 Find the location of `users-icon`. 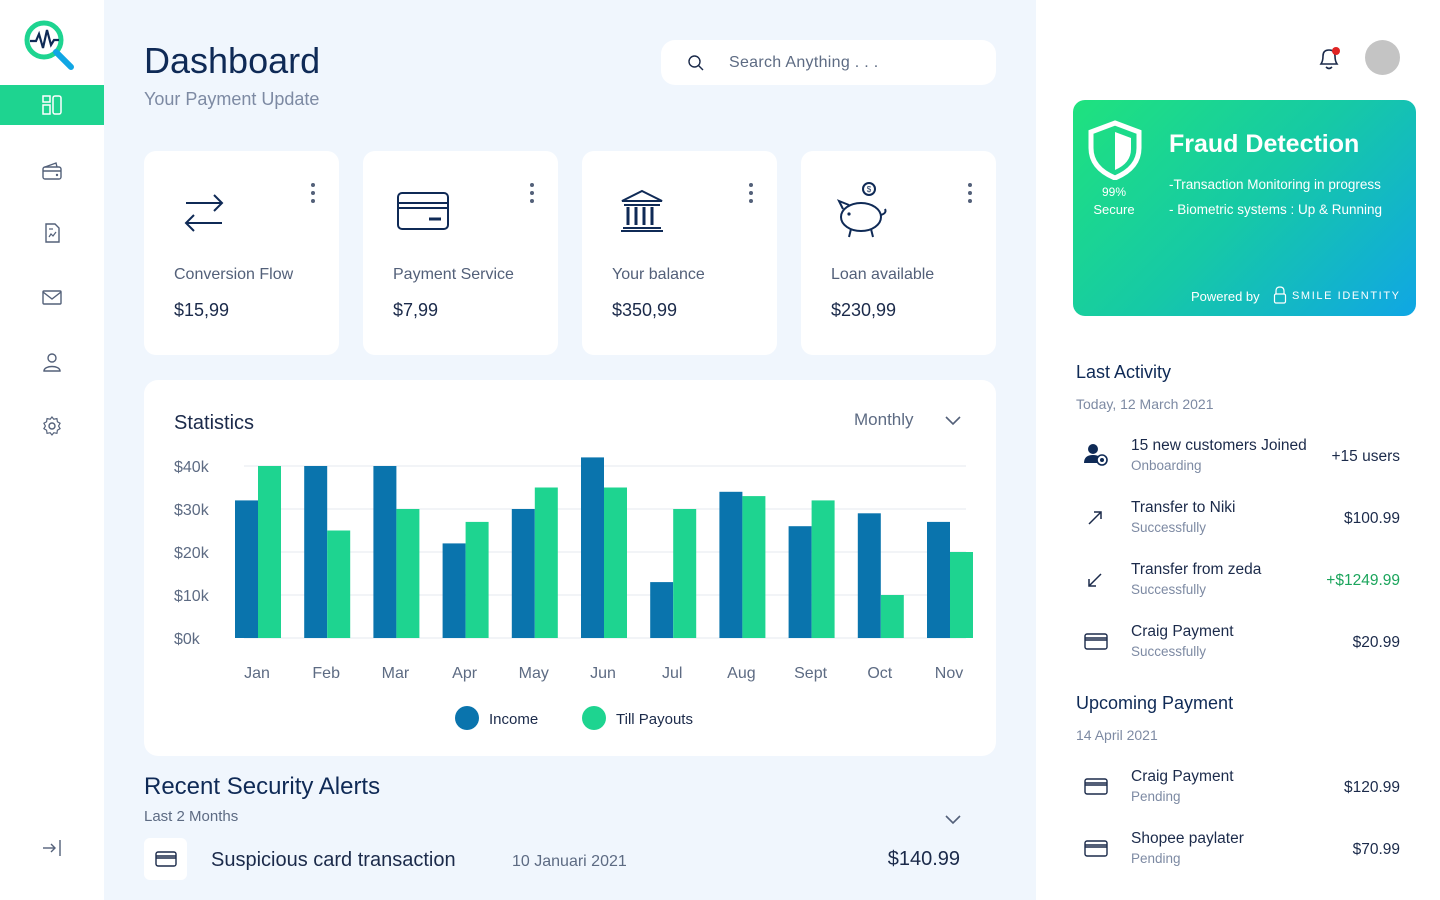

users-icon is located at coordinates (1096, 455).